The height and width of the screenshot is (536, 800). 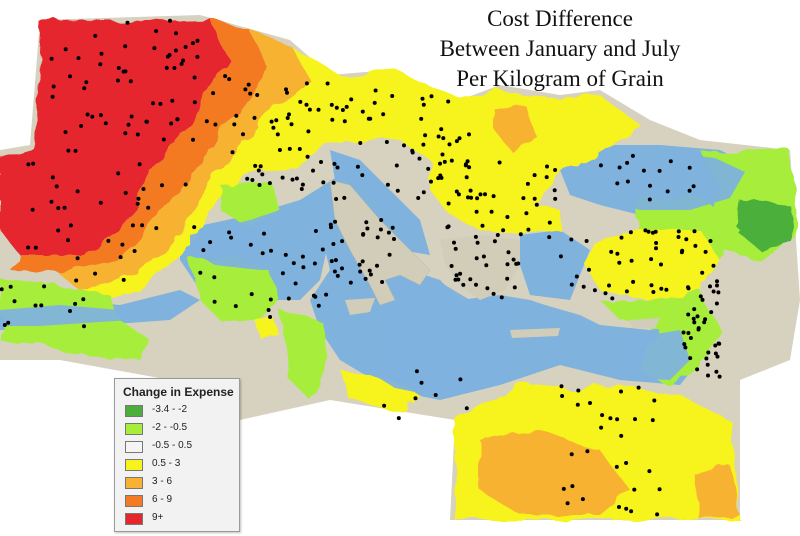 What do you see at coordinates (480, 267) in the screenshot?
I see `greece-landmass` at bounding box center [480, 267].